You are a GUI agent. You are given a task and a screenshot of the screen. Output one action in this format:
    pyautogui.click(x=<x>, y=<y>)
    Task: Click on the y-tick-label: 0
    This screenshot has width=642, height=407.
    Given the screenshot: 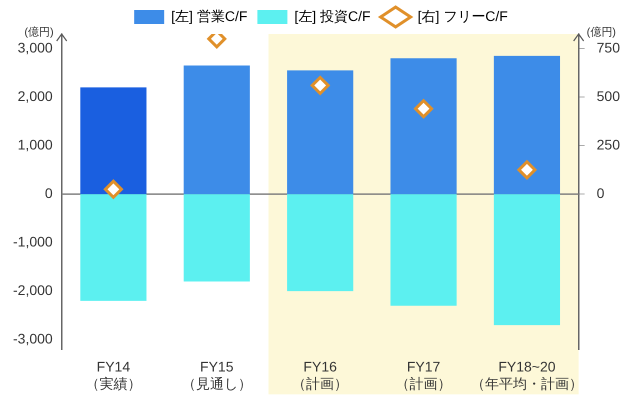 What is the action you would take?
    pyautogui.click(x=48, y=192)
    